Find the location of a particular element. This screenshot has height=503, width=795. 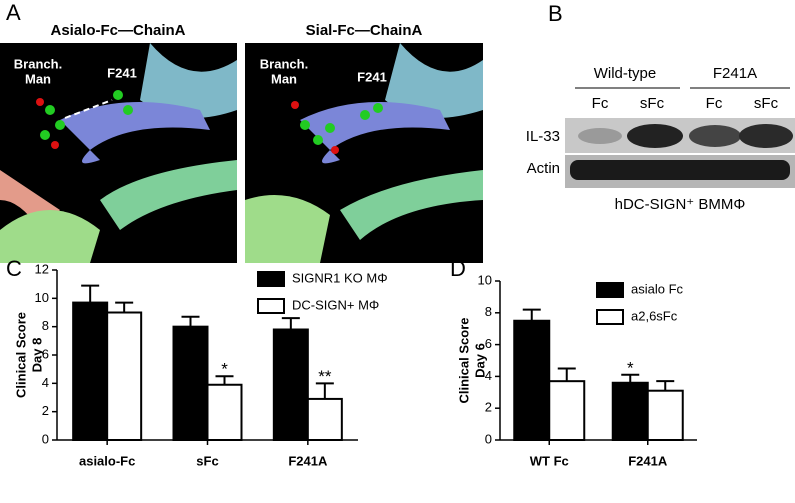

group-label: Wild-type is located at coordinates (625, 73).